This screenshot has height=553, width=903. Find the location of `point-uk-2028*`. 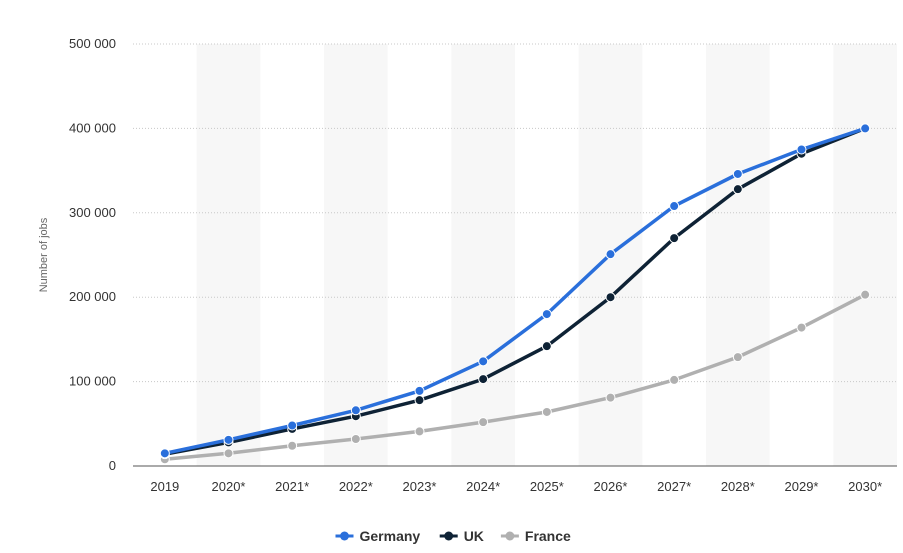

point-uk-2028* is located at coordinates (737, 189).